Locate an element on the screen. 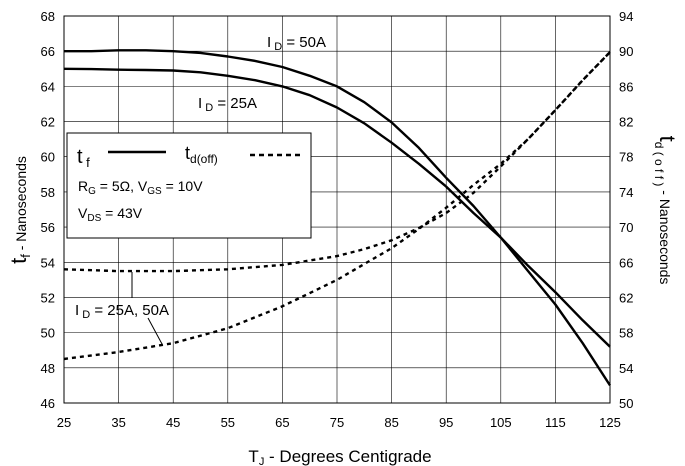 The height and width of the screenshot is (466, 685). y-right-tick-label: 70 is located at coordinates (626, 227).